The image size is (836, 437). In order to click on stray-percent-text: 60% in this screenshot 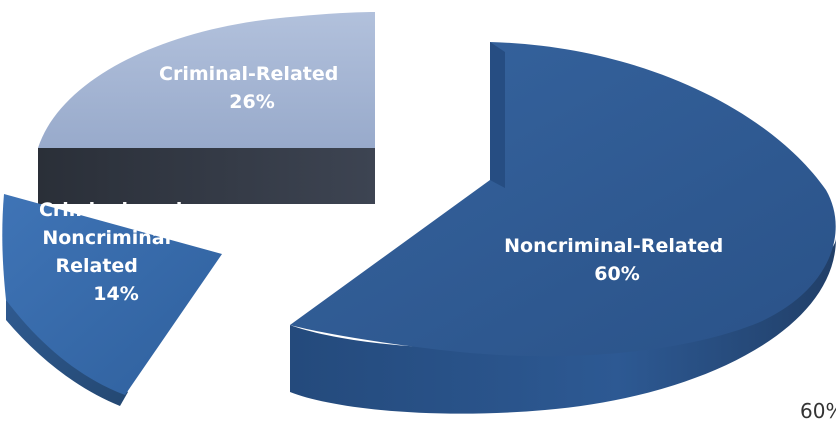, I will do `click(818, 411)`.